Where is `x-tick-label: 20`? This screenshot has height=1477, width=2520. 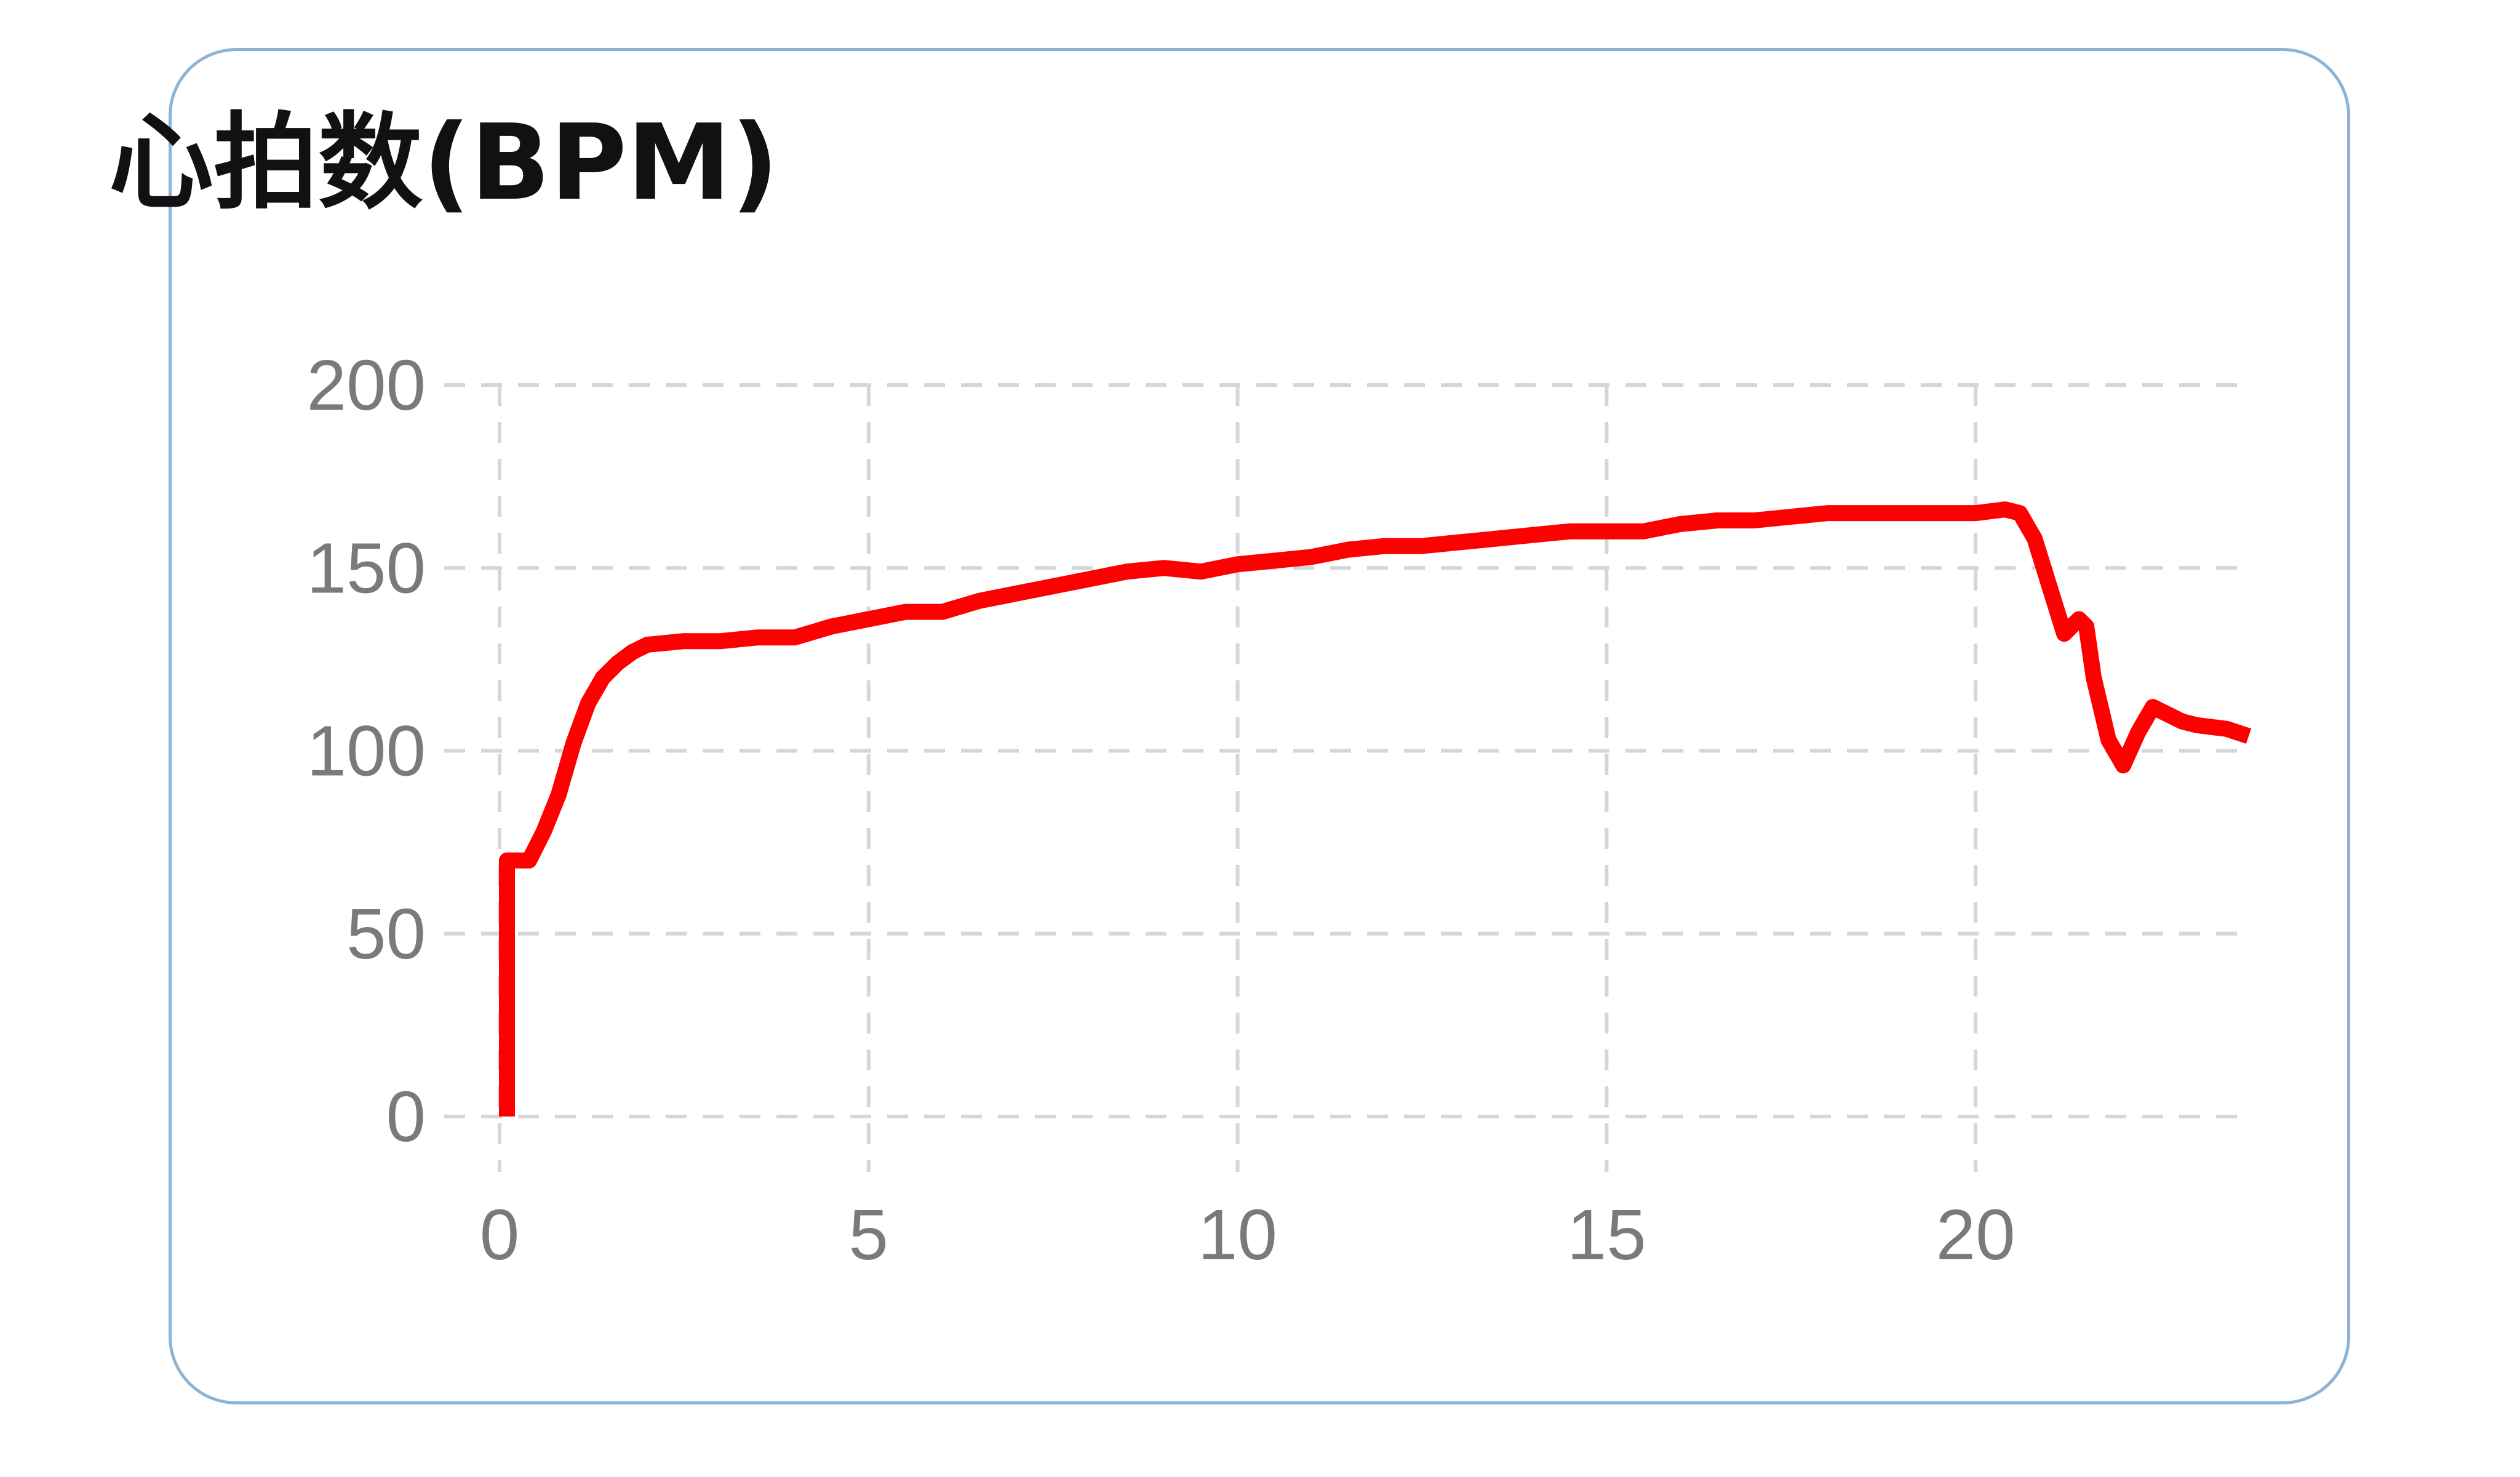 x-tick-label: 20 is located at coordinates (1976, 1235).